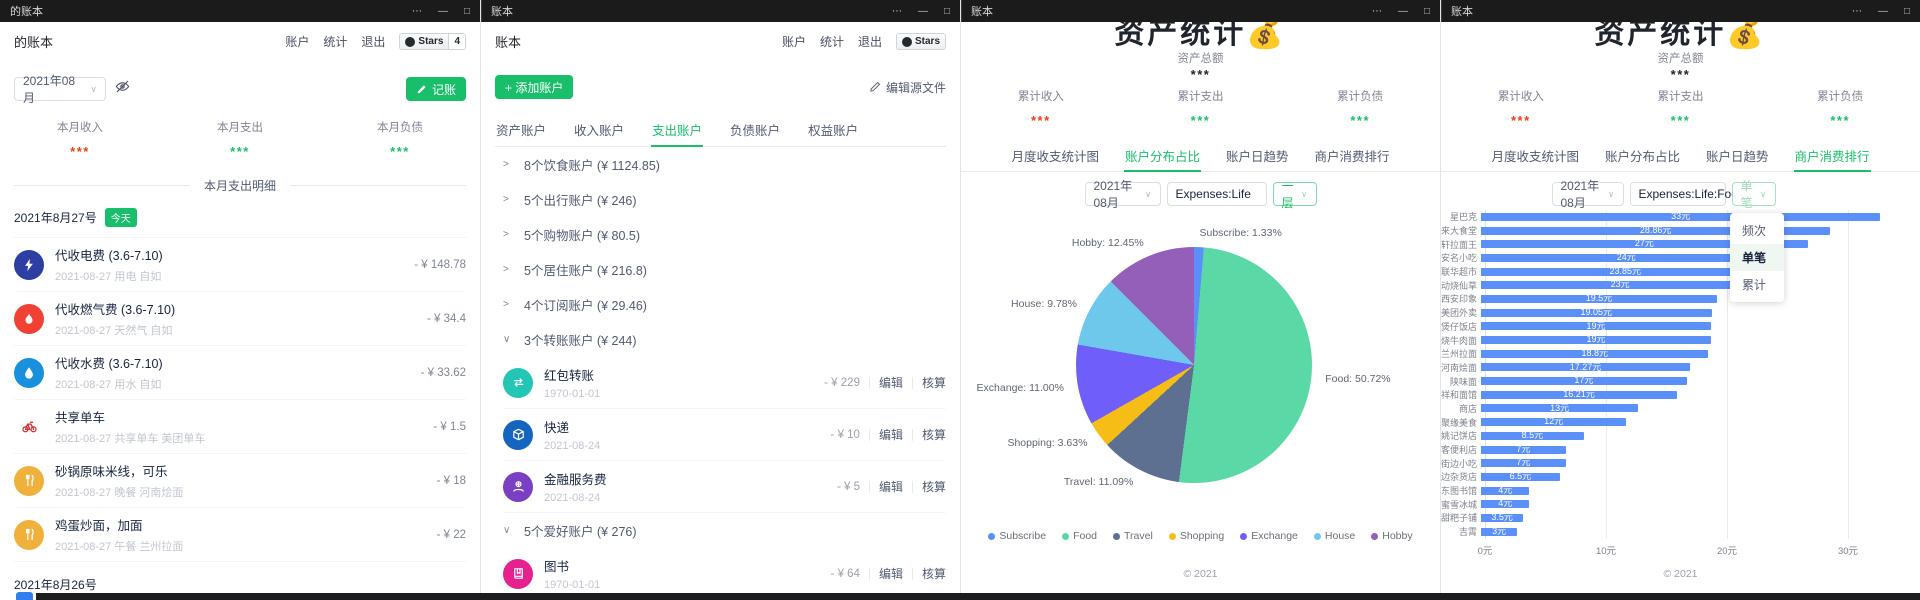  What do you see at coordinates (1269, 536) in the screenshot?
I see `legend-item-Exchange: Exchange` at bounding box center [1269, 536].